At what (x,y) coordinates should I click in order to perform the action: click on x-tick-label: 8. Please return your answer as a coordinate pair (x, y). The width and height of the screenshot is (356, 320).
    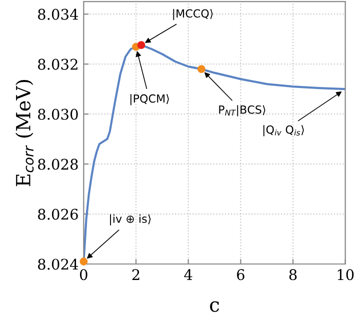
    Looking at the image, I should click on (293, 274).